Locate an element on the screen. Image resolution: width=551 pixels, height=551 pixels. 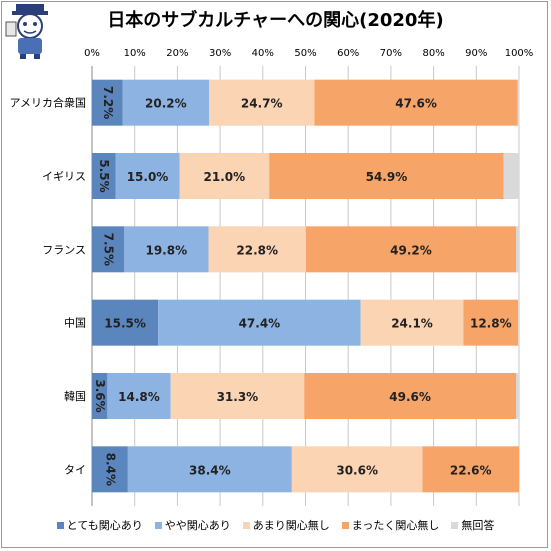
legend-item: 無回答 is located at coordinates (472, 525).